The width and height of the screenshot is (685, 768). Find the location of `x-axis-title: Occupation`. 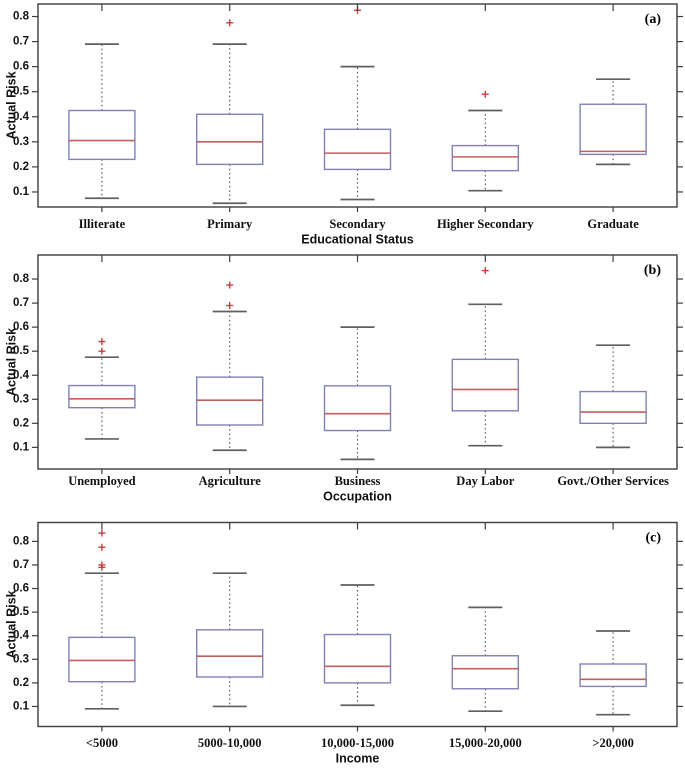

x-axis-title: Occupation is located at coordinates (357, 496).